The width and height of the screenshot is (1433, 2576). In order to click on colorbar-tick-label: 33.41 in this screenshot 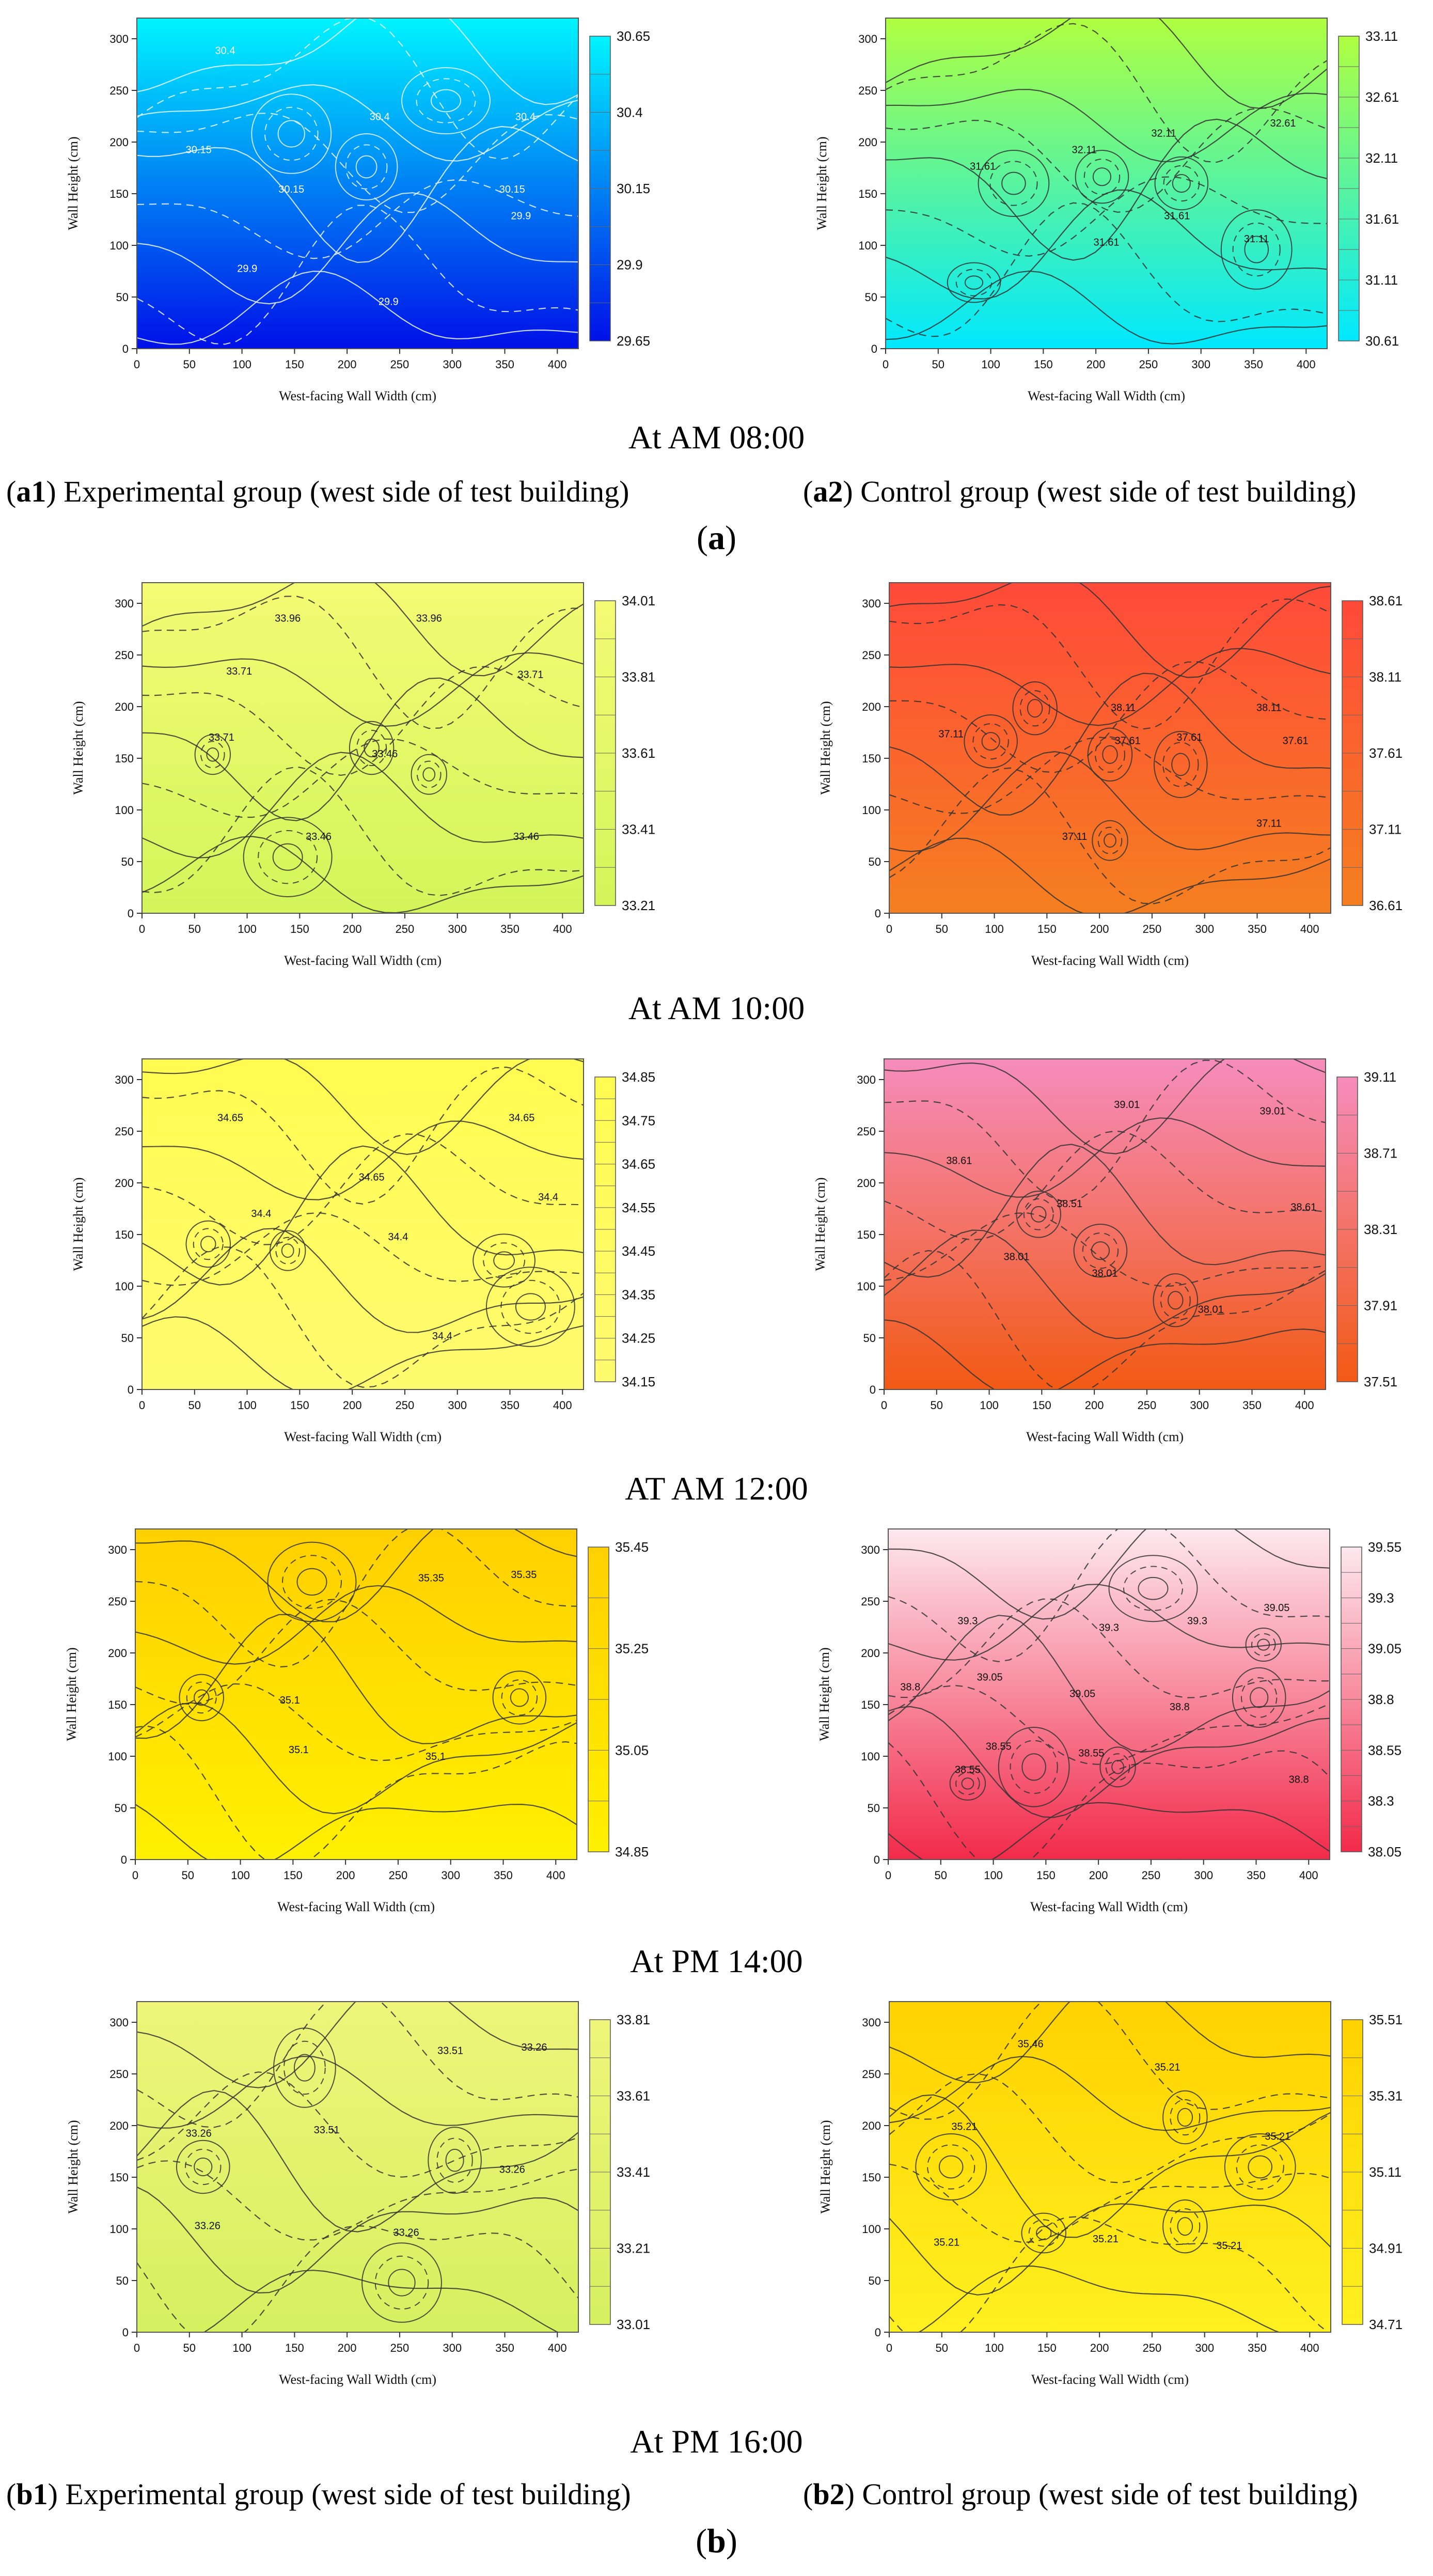, I will do `click(633, 2172)`.